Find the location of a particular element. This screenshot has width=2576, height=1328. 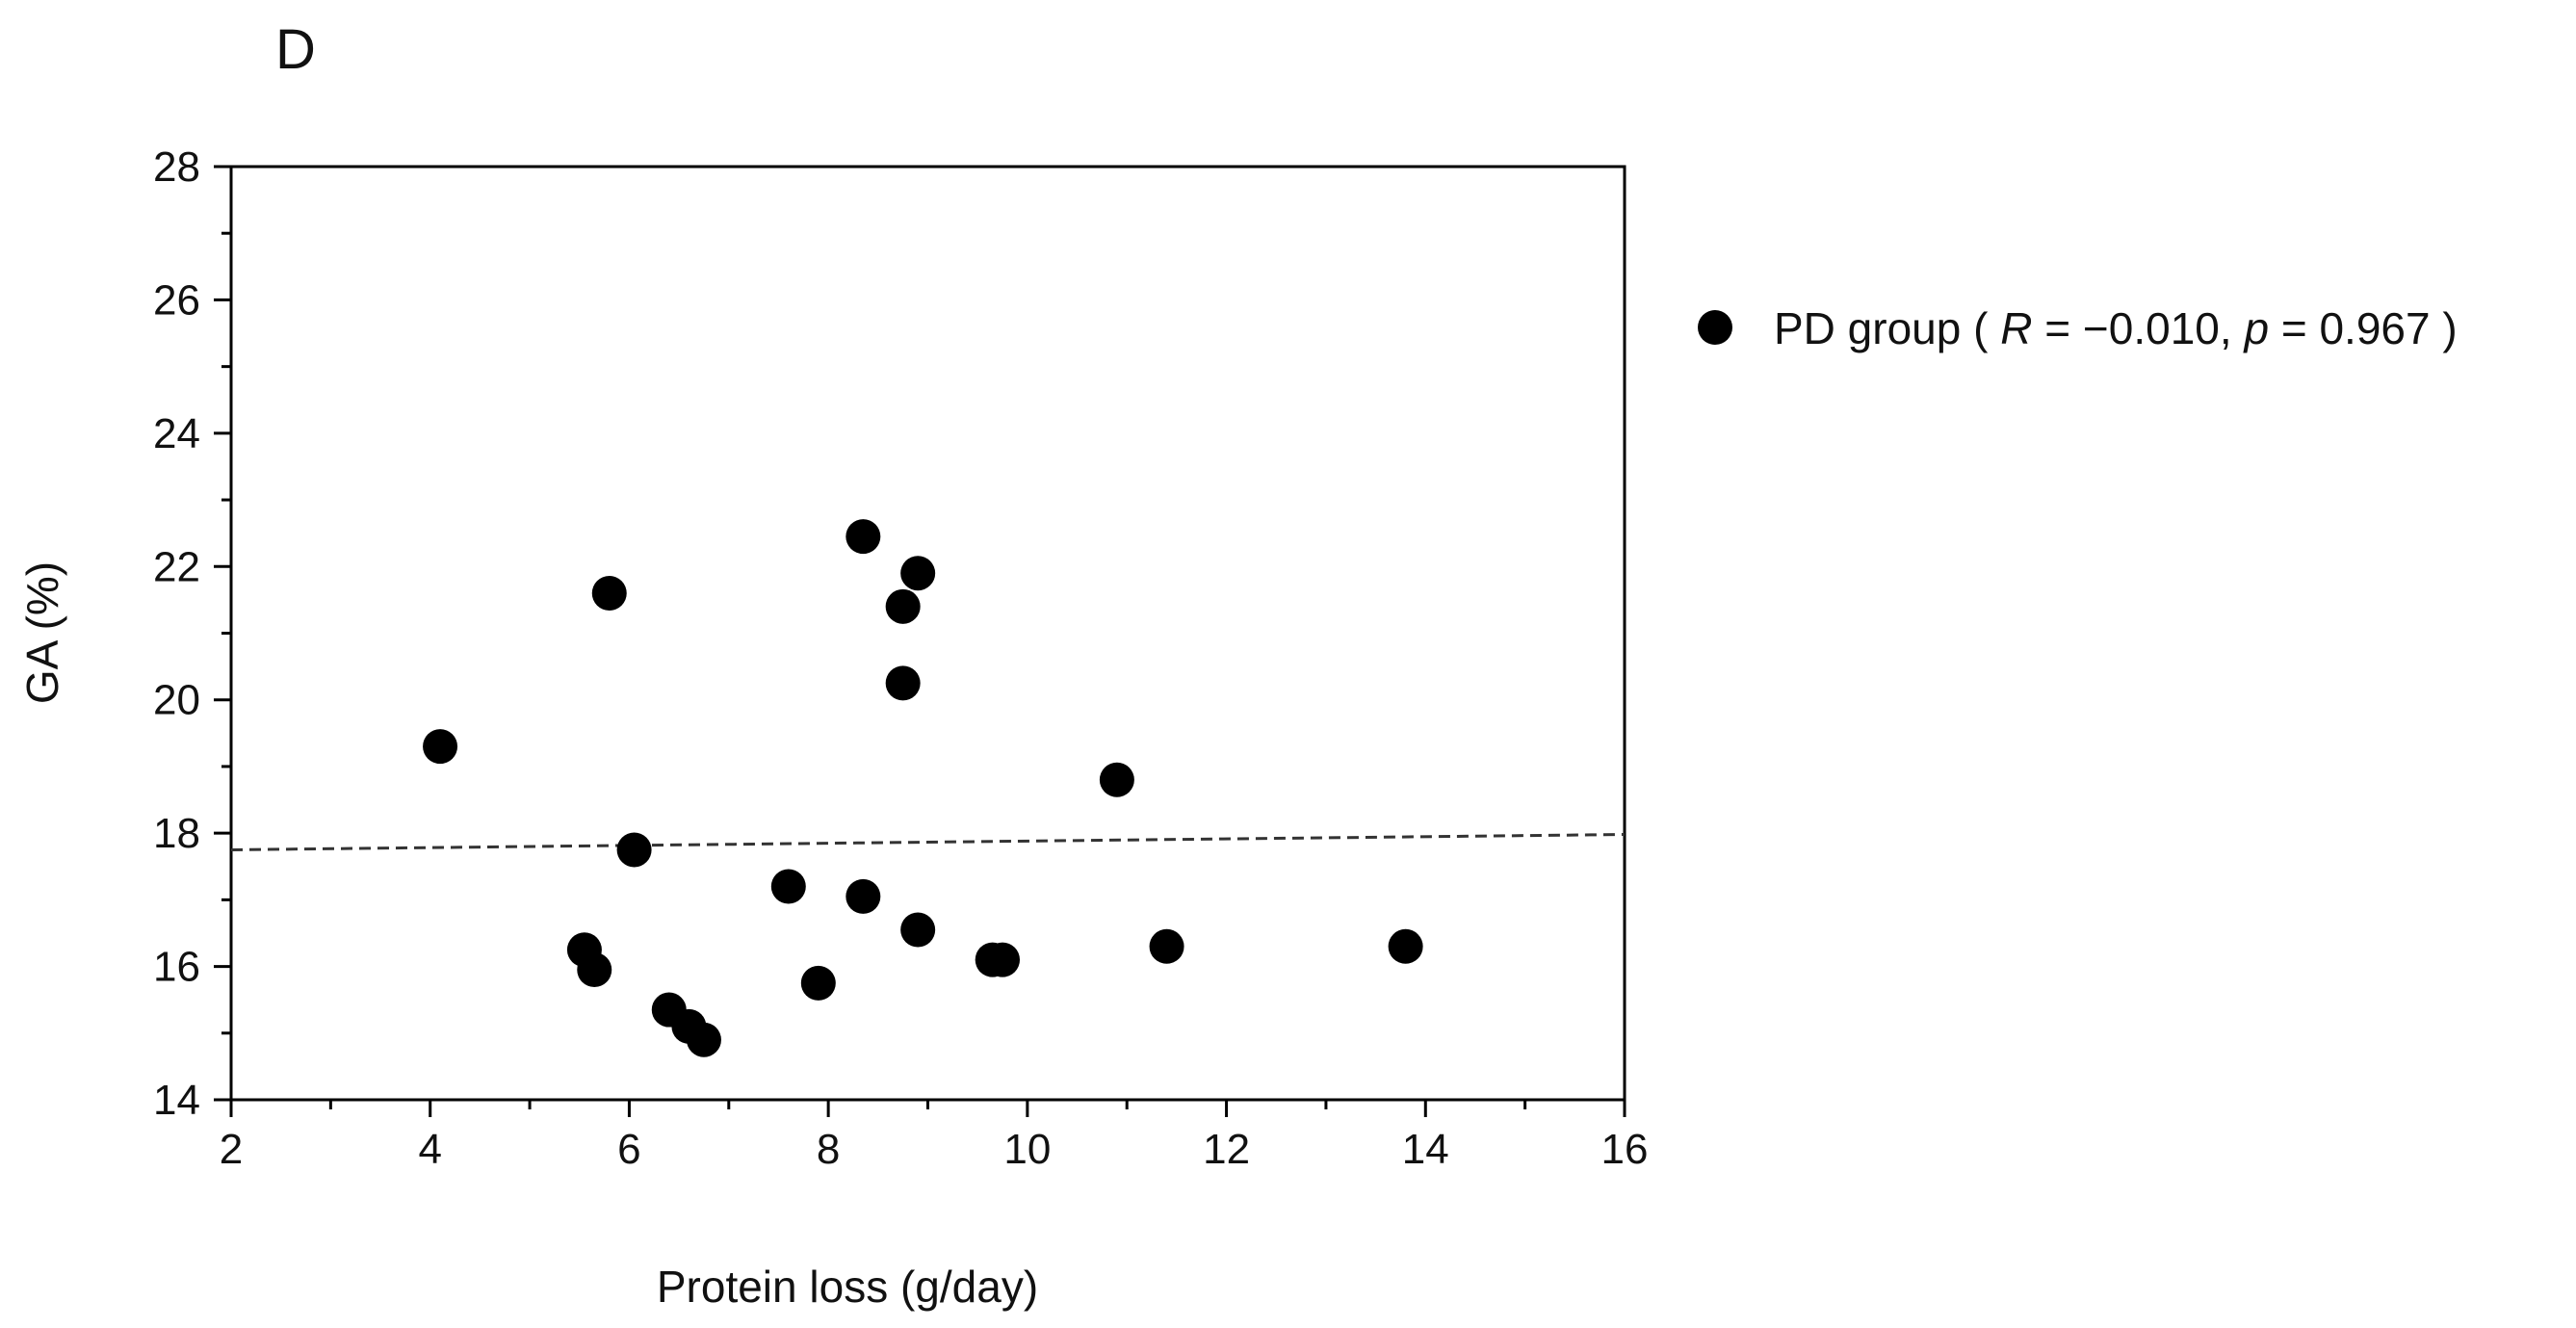

legend: PD group ( R = −0.010, p = 0.967 ) is located at coordinates (2078, 328).